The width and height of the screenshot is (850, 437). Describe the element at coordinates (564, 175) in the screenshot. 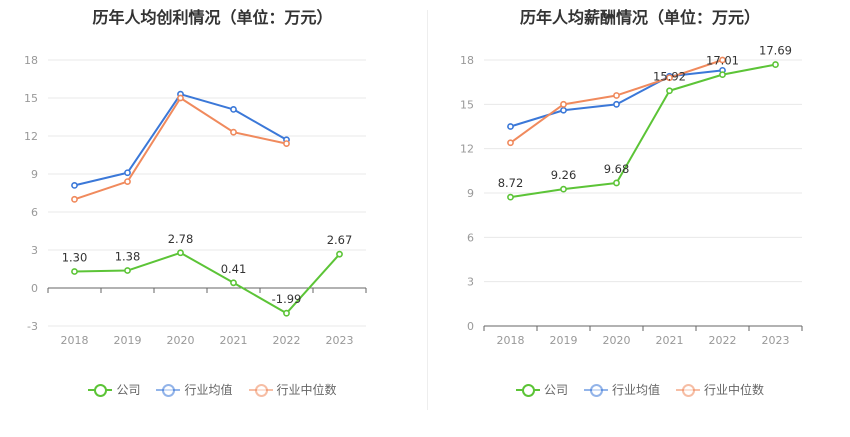

I see `data-label: 9.26` at that location.